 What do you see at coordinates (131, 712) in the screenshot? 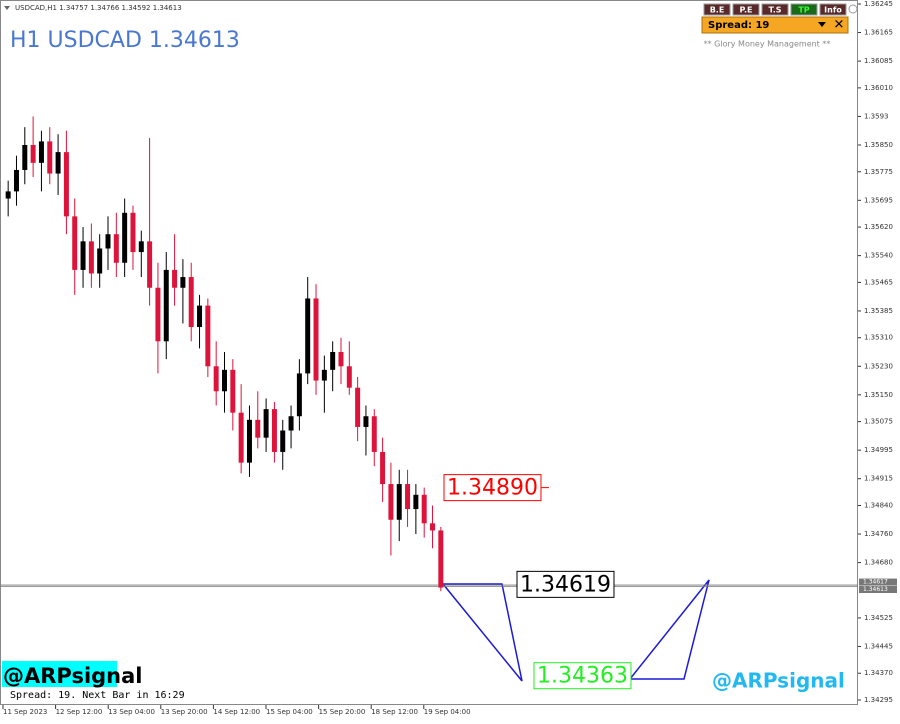
I see `x-tick-label: 13 Sep 04:00` at bounding box center [131, 712].